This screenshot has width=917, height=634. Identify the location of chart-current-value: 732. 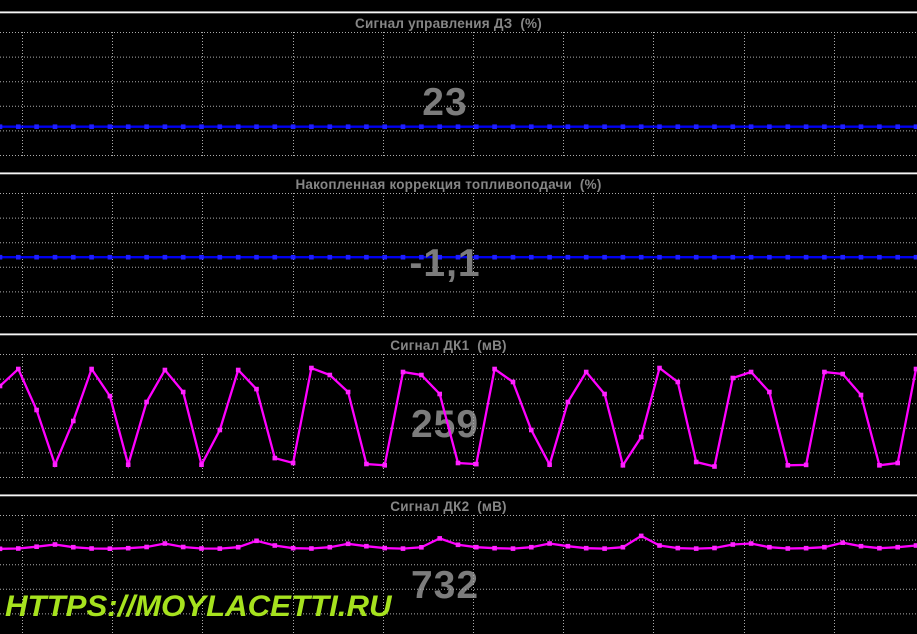
(445, 585).